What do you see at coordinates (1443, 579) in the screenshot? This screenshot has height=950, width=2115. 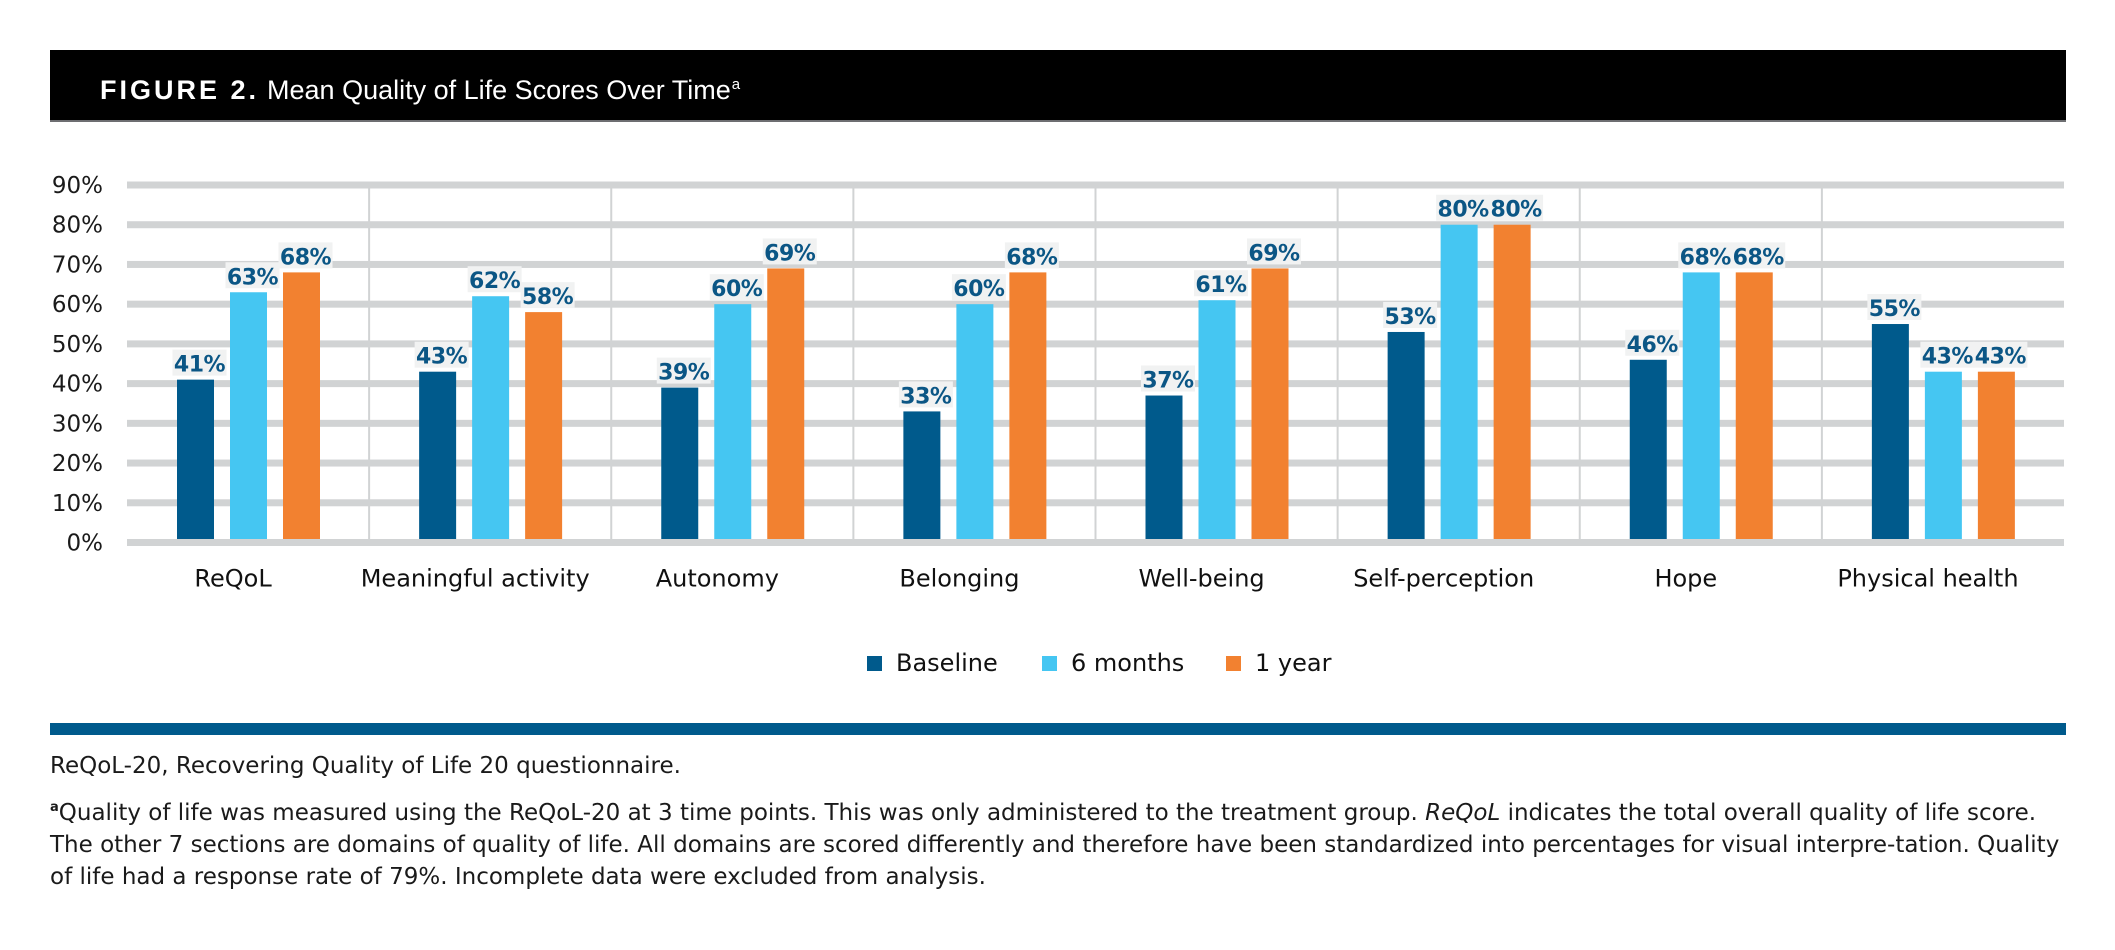 I see `x-category-label: Self-perception` at bounding box center [1443, 579].